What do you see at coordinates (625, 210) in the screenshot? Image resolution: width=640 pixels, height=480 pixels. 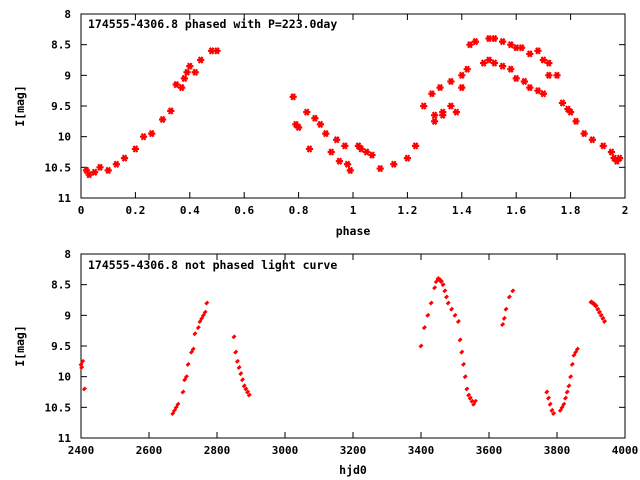 I see `x-tick-label: 2` at bounding box center [625, 210].